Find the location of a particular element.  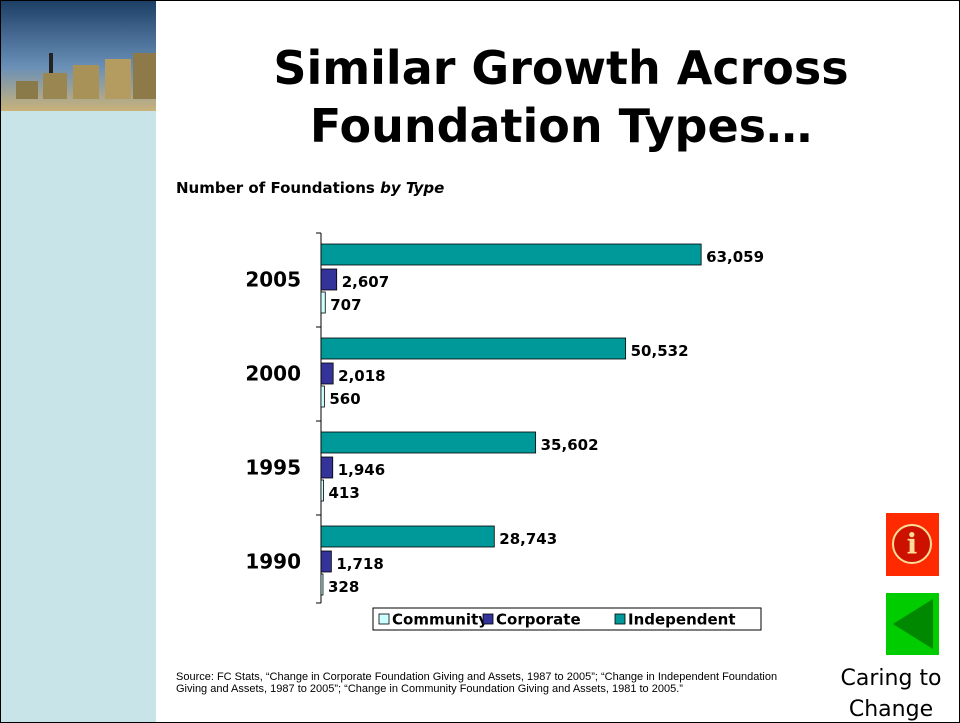

info-button: i is located at coordinates (912, 544).